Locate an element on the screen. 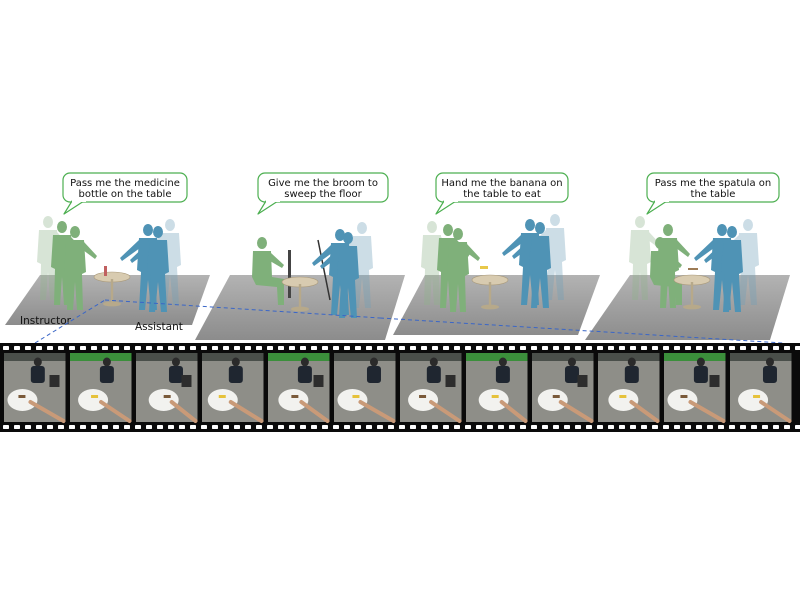  speech-bubble-2: Give me the broom to sweep the floor is located at coordinates (323, 193).